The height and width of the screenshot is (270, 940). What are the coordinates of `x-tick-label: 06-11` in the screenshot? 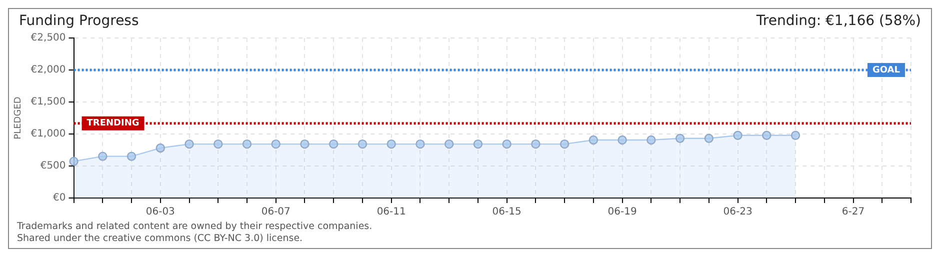 It's located at (391, 212).